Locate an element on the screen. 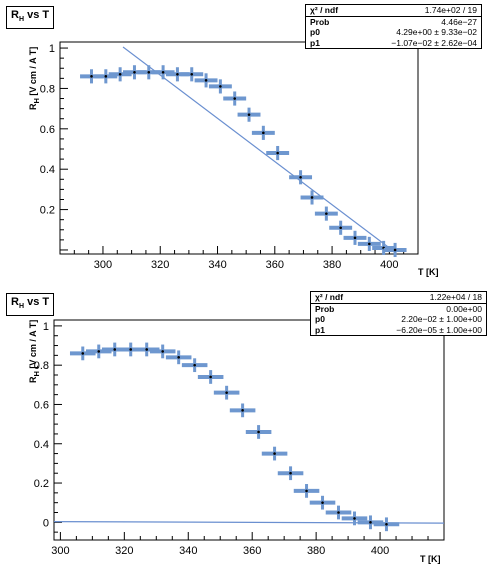 This screenshot has height=575, width=498. stat-row-p1: p1 −1.07e−02 ± 2.62e−04 is located at coordinates (393, 42).